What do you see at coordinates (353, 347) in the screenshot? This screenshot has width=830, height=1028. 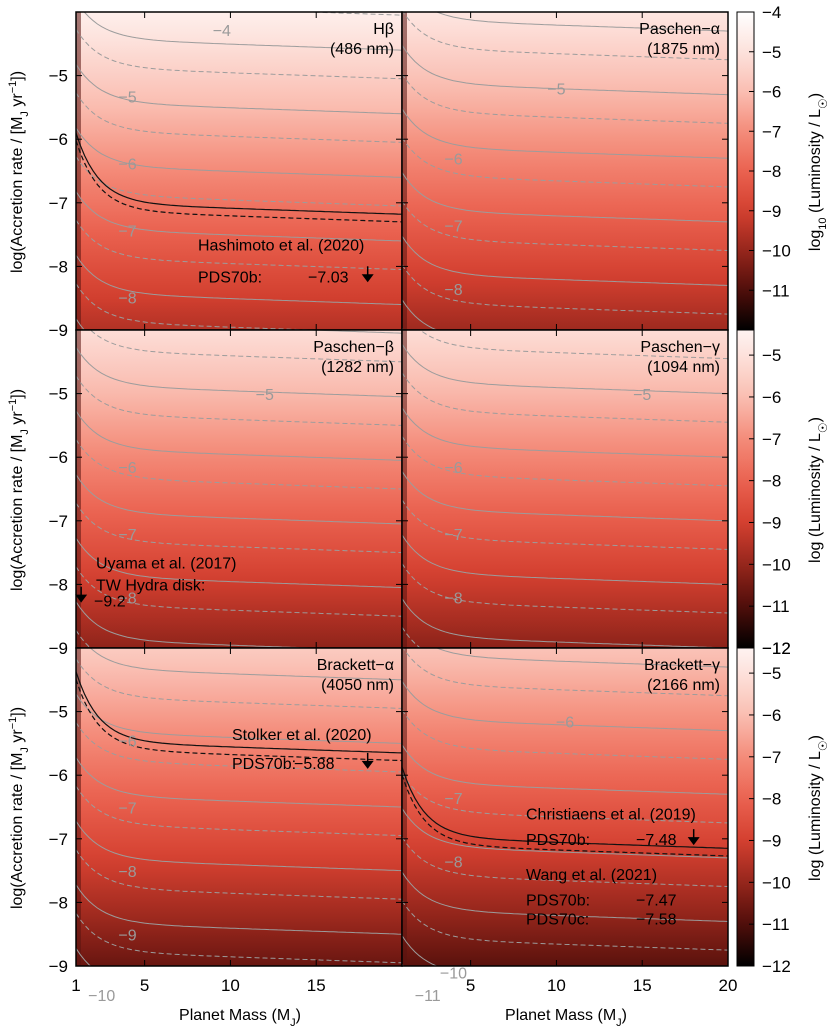 I see `panel-line-label: Paschen−β` at bounding box center [353, 347].